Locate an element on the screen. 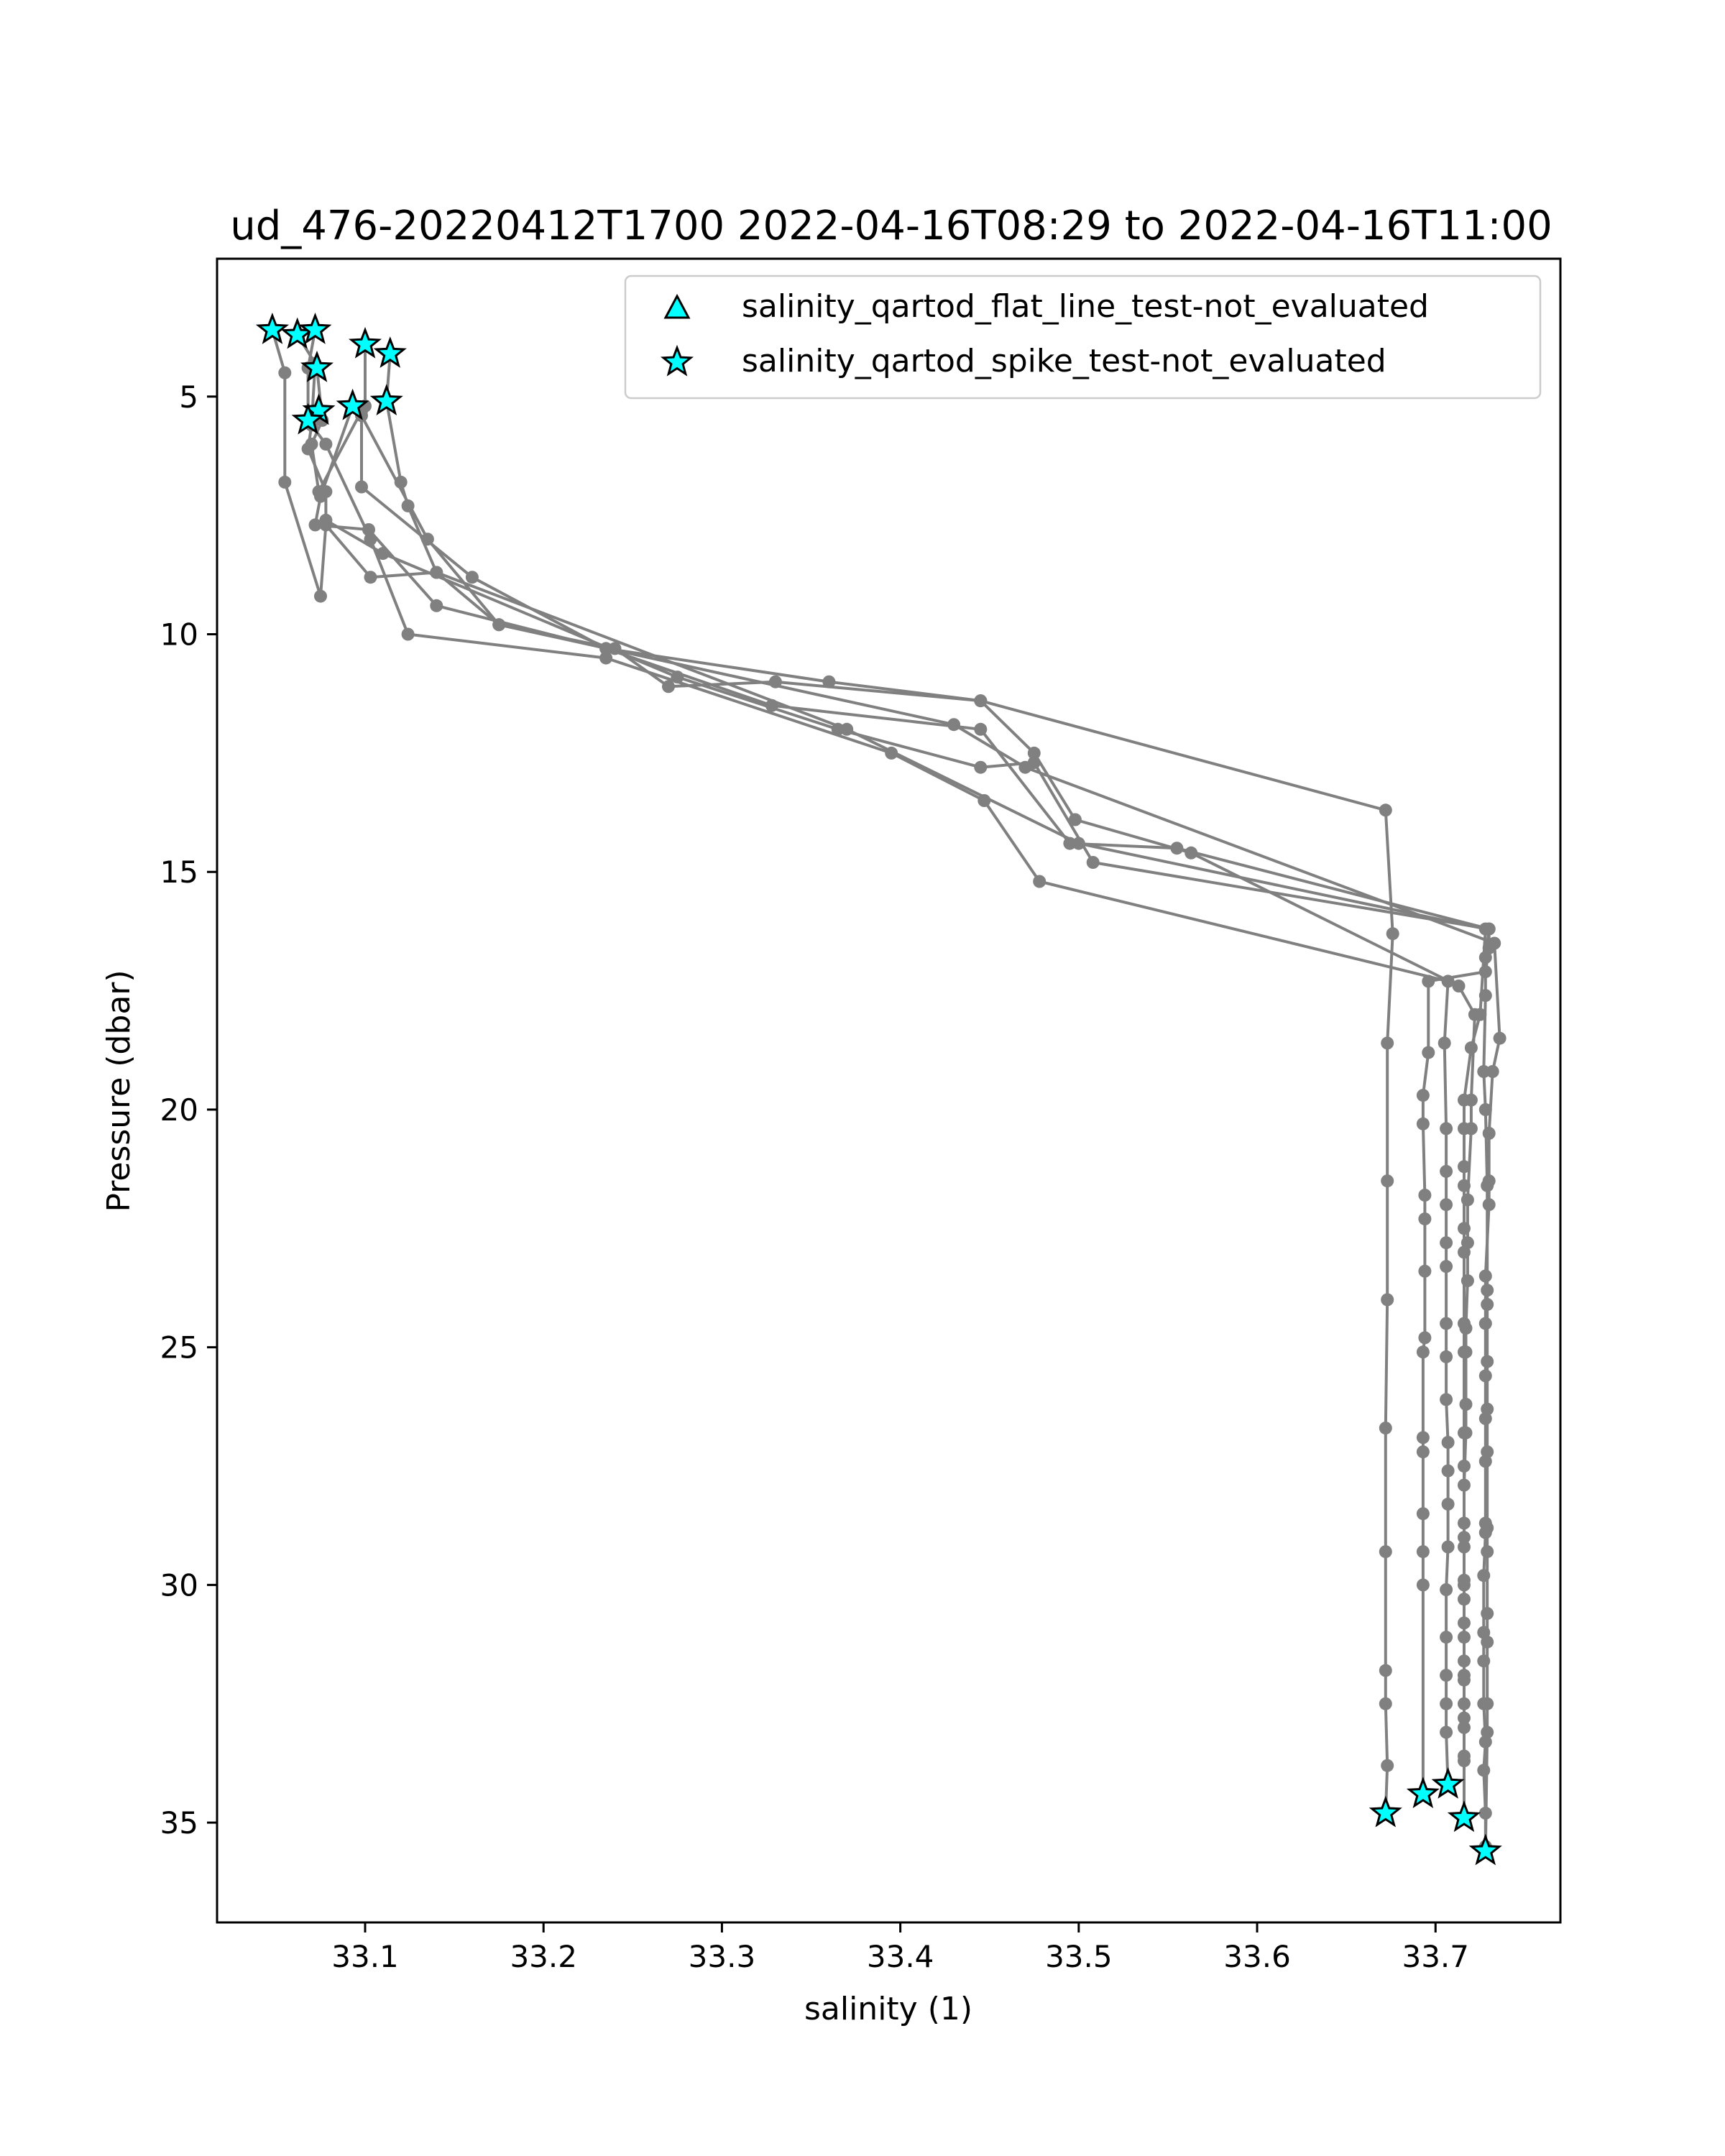 Image resolution: width=1725 pixels, height=2156 pixels. legend-label-spike: salinity_qartod_spike_test-not_evaluated is located at coordinates (1064, 361).